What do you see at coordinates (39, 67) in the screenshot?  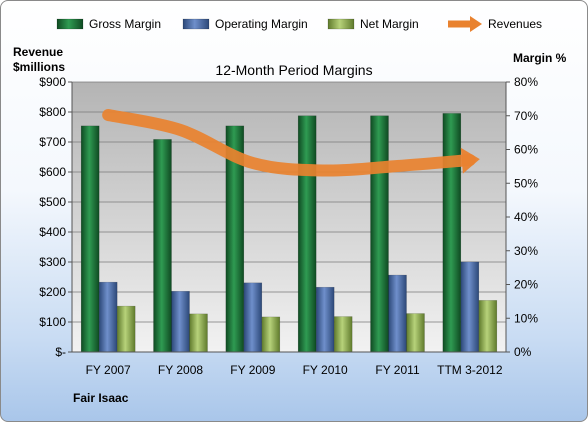 I see `left-axis-label-line2: $millions` at bounding box center [39, 67].